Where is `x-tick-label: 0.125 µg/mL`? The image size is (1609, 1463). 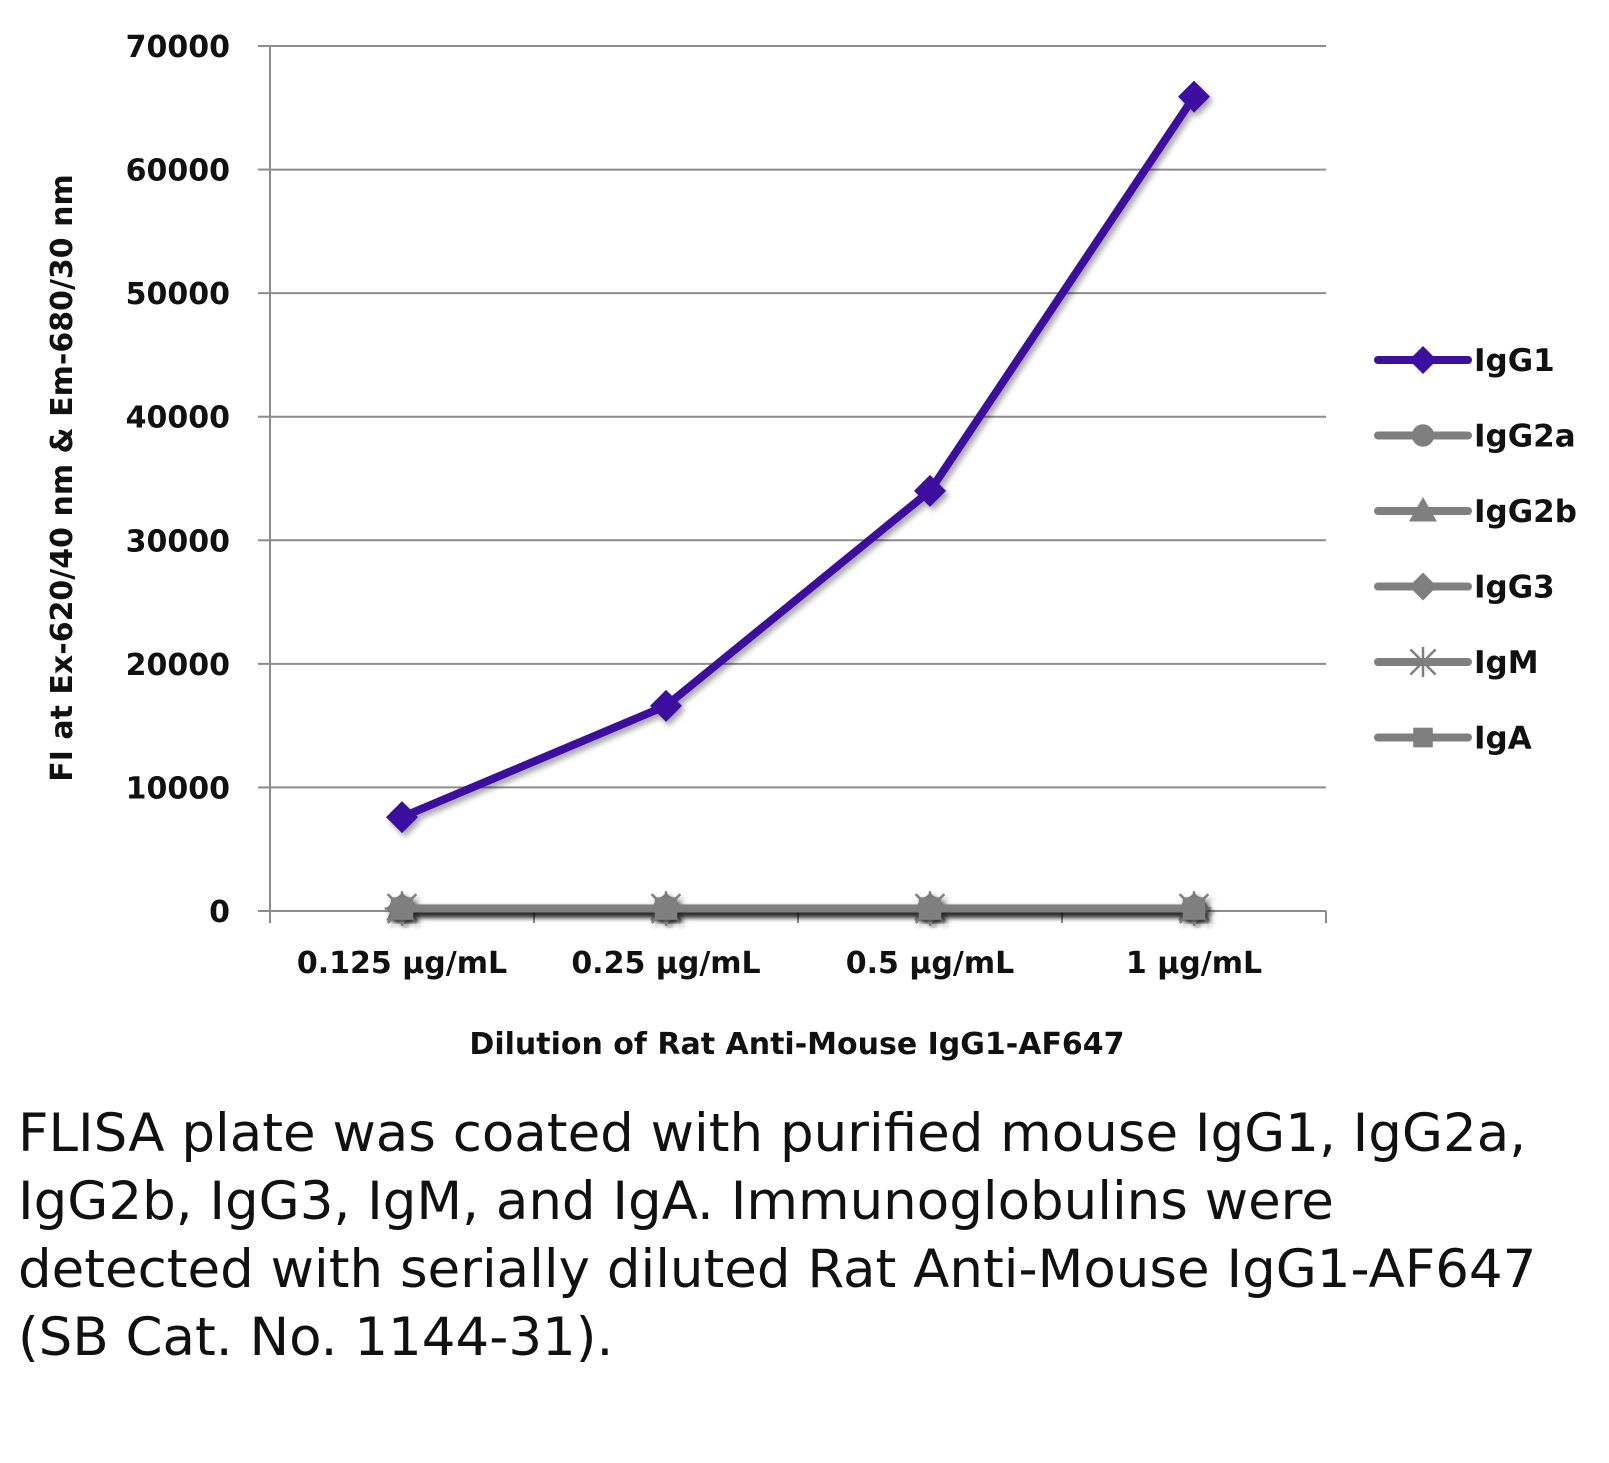 x-tick-label: 0.125 µg/mL is located at coordinates (402, 963).